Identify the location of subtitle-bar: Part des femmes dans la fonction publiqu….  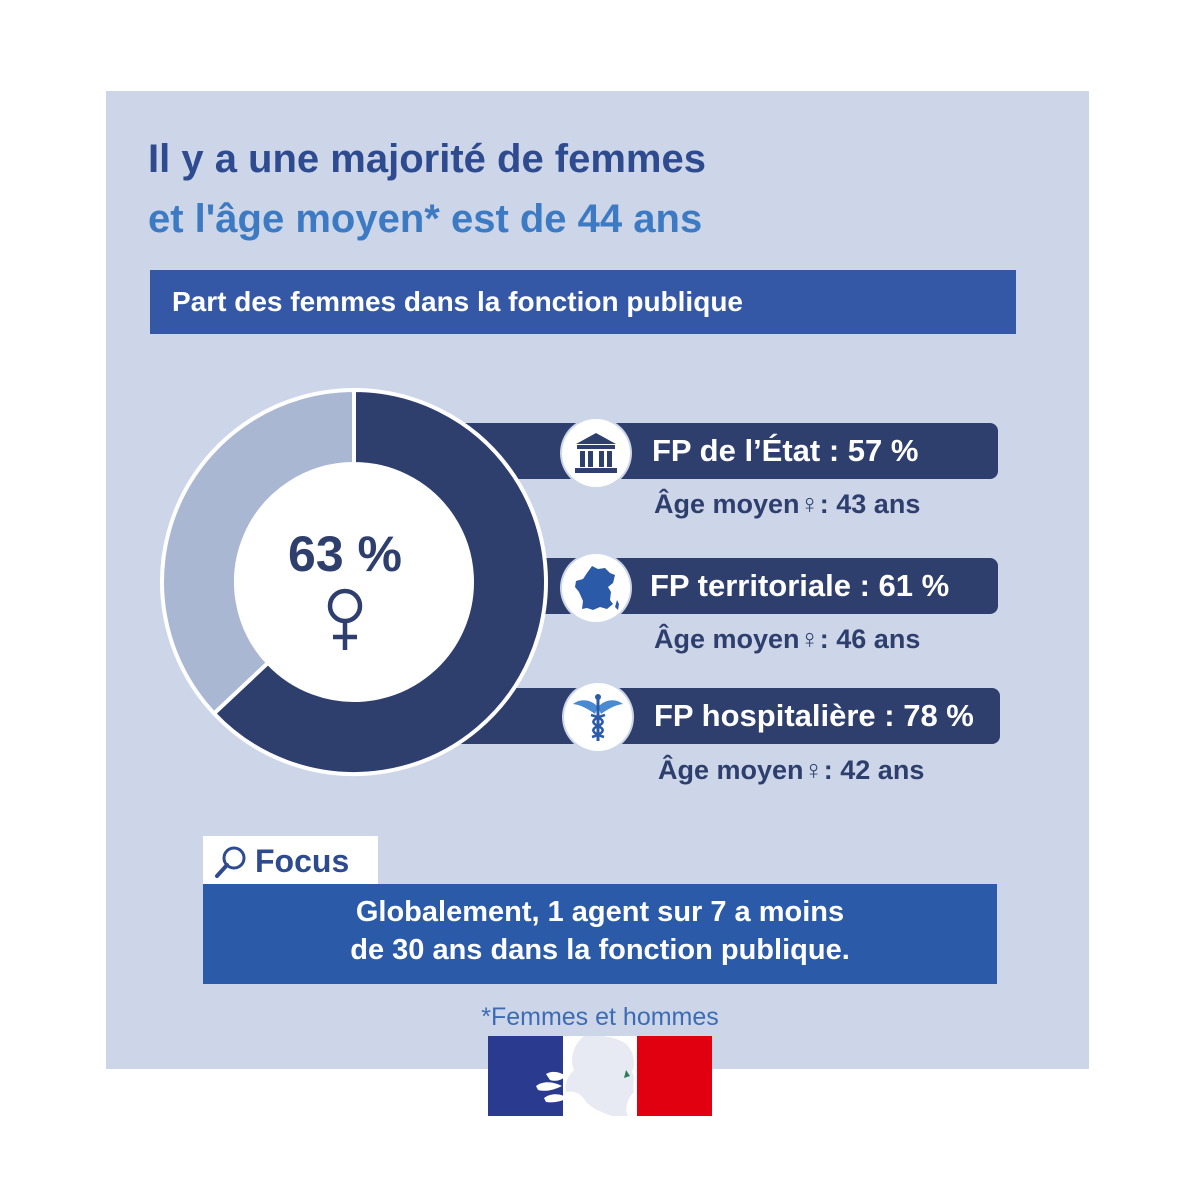
(583, 302).